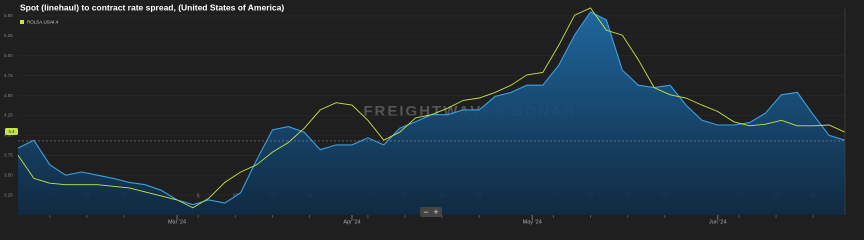 This screenshot has height=240, width=864. I want to click on legend-badge, so click(11, 131).